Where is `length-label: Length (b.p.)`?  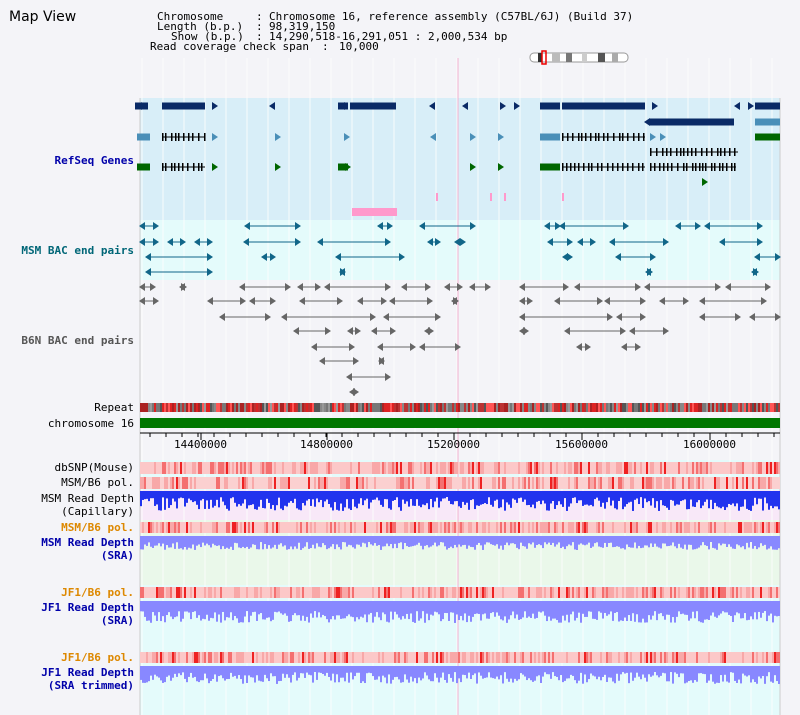 length-label: Length (b.p.) is located at coordinates (200, 26).